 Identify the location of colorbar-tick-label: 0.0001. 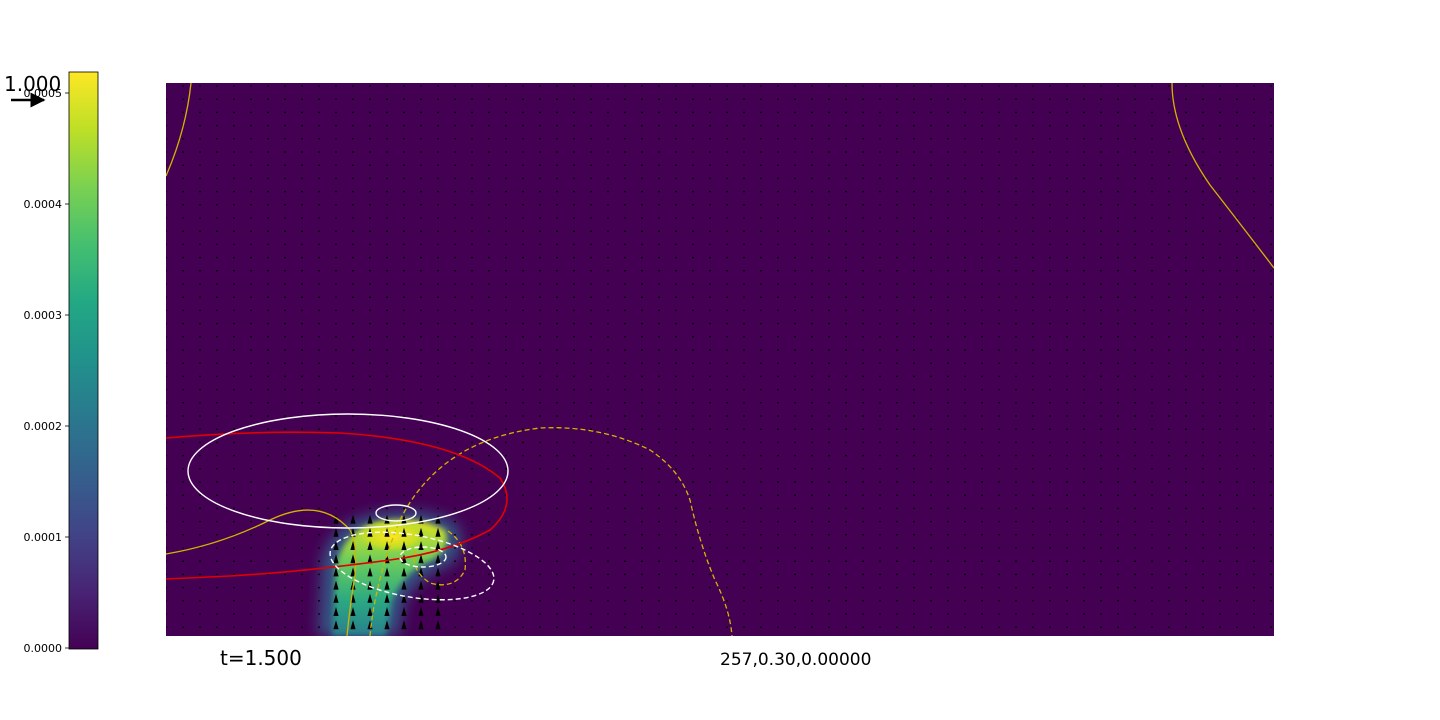
(43, 537).